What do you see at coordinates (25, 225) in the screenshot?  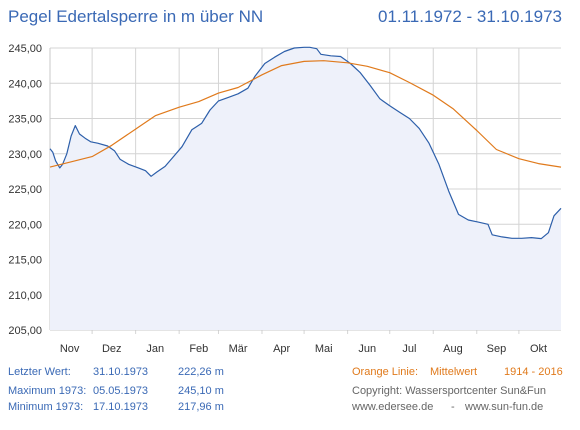 I see `y-tick-label: 220,00` at bounding box center [25, 225].